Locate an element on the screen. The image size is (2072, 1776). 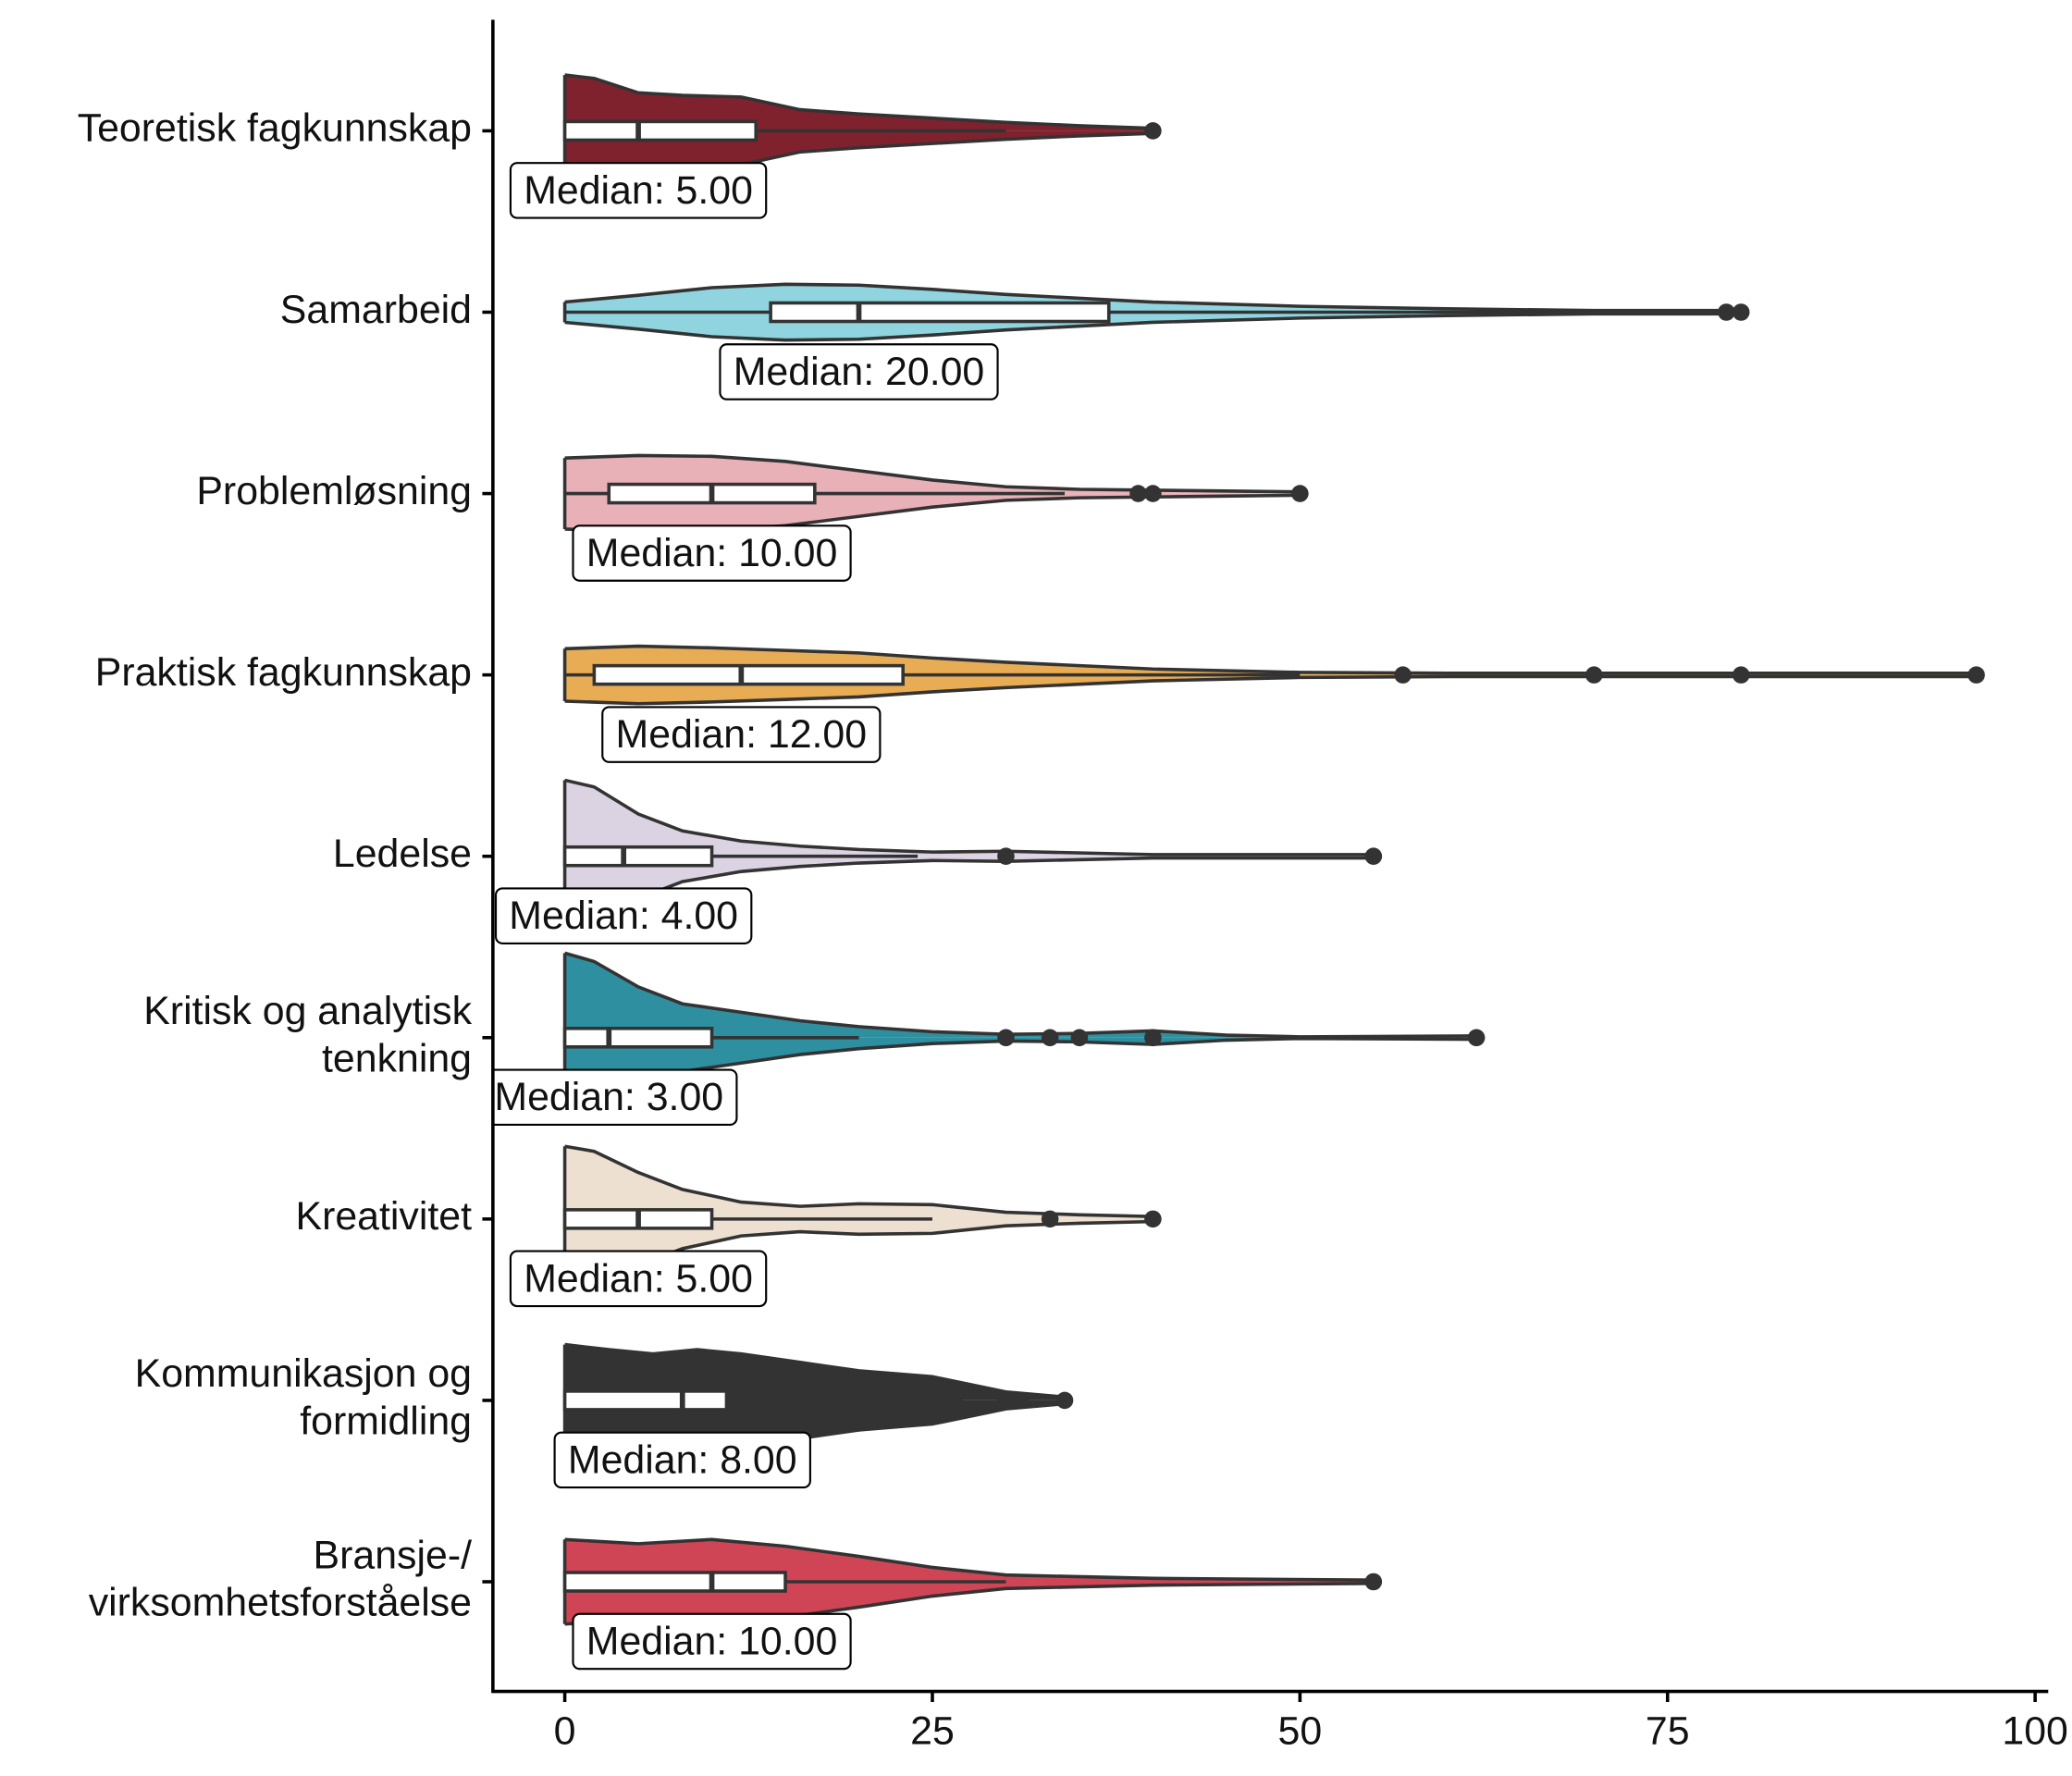
median-label-text: Median: 8.00 is located at coordinates (683, 1460).